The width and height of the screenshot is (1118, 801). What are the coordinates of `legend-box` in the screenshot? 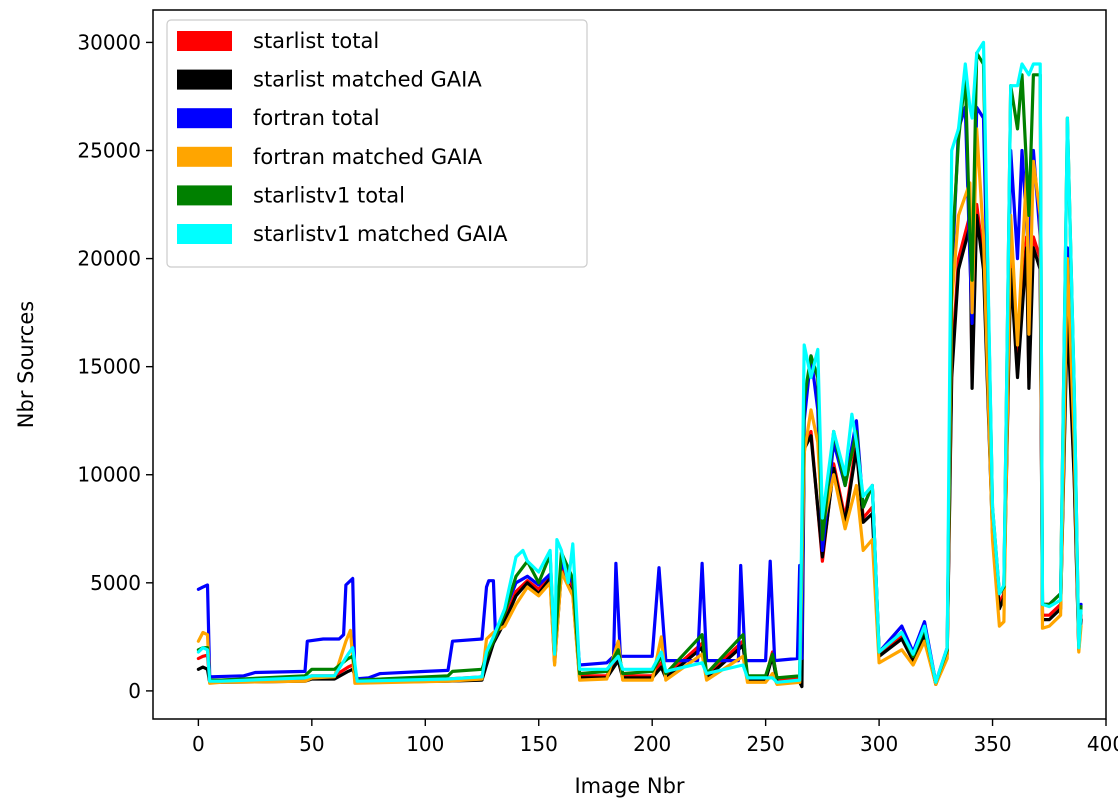 It's located at (377, 143).